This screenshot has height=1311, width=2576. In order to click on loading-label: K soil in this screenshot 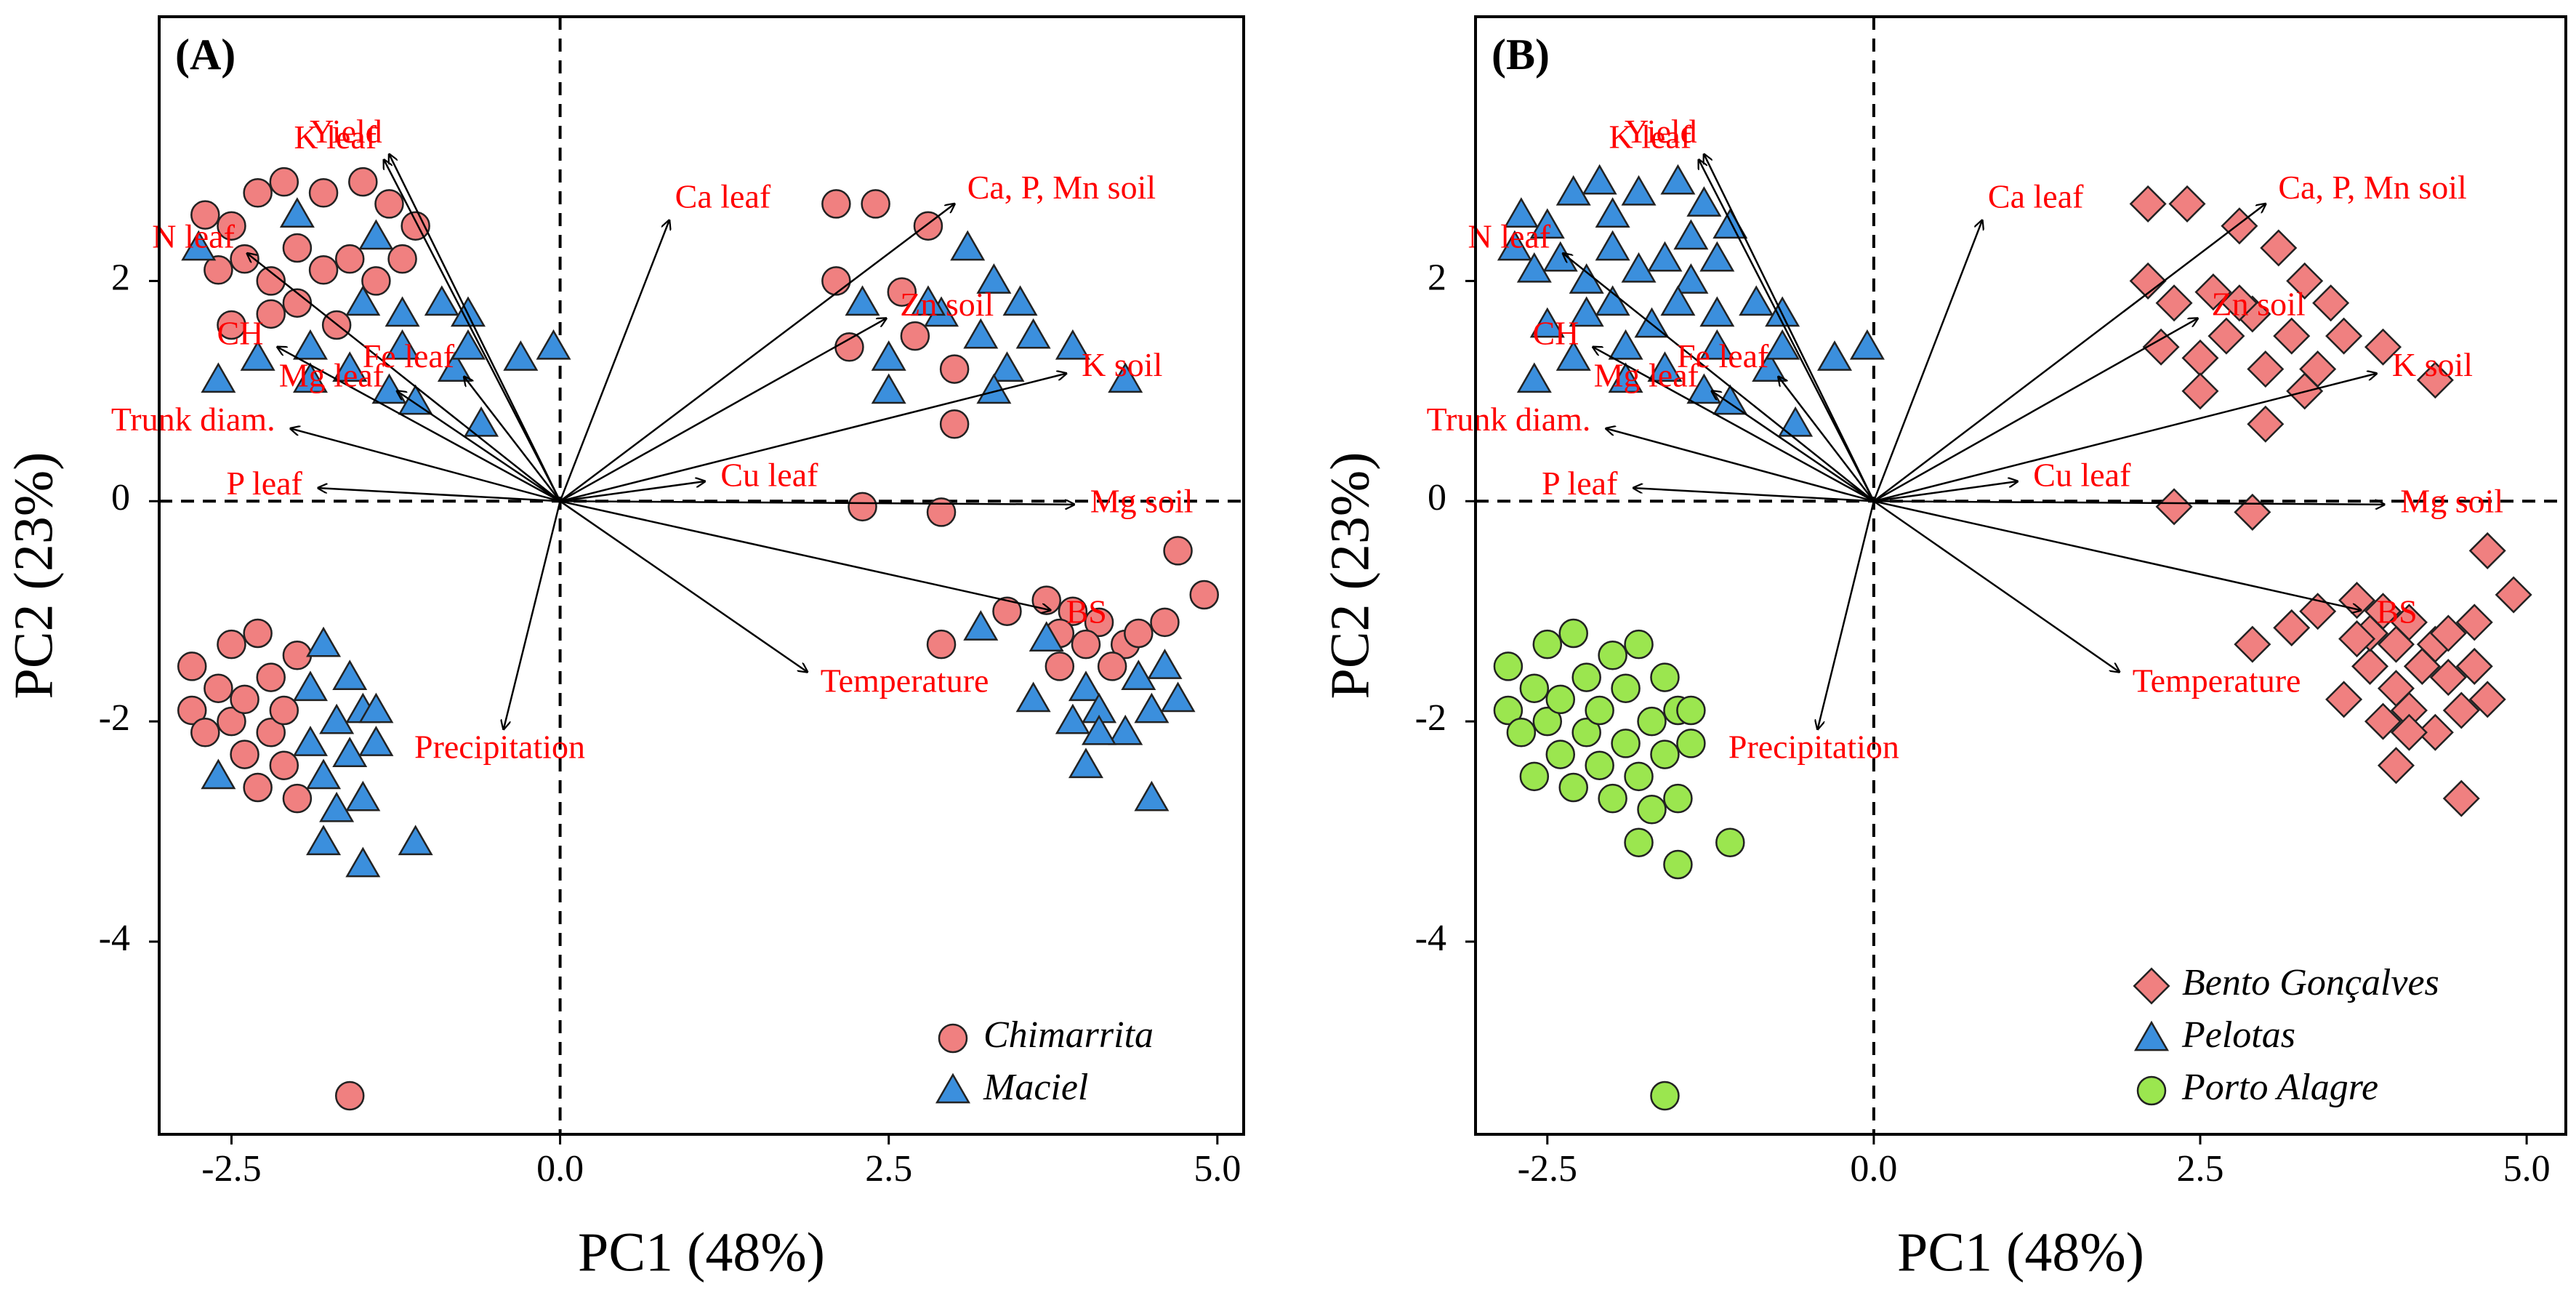, I will do `click(1122, 364)`.